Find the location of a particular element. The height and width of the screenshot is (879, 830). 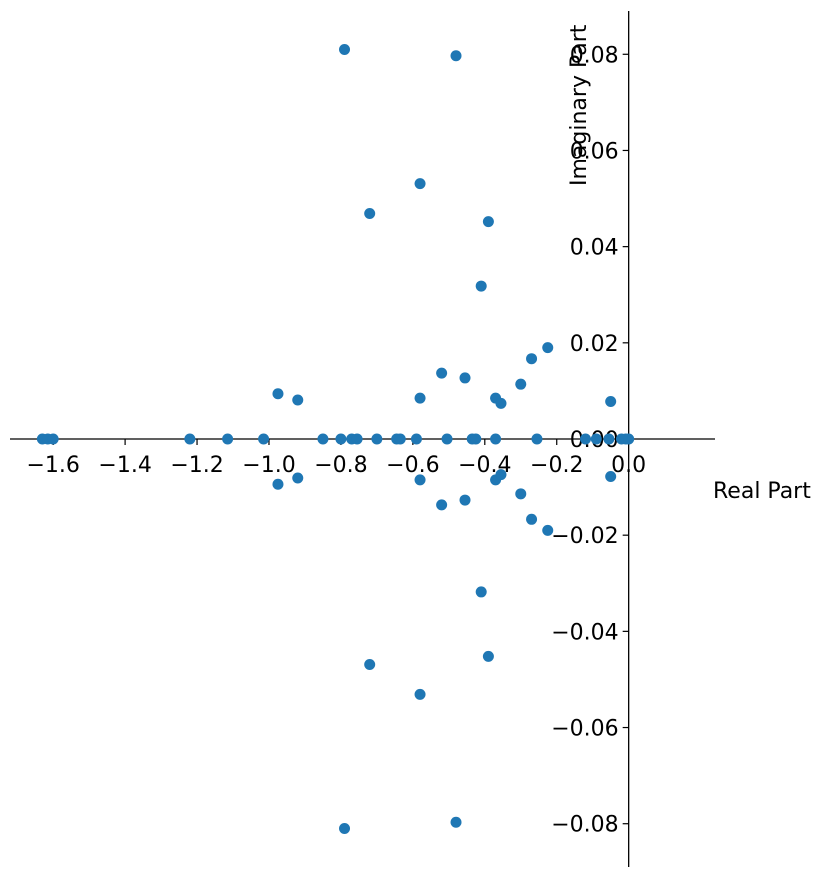

x-tick-label: −0.2 is located at coordinates (556, 465).